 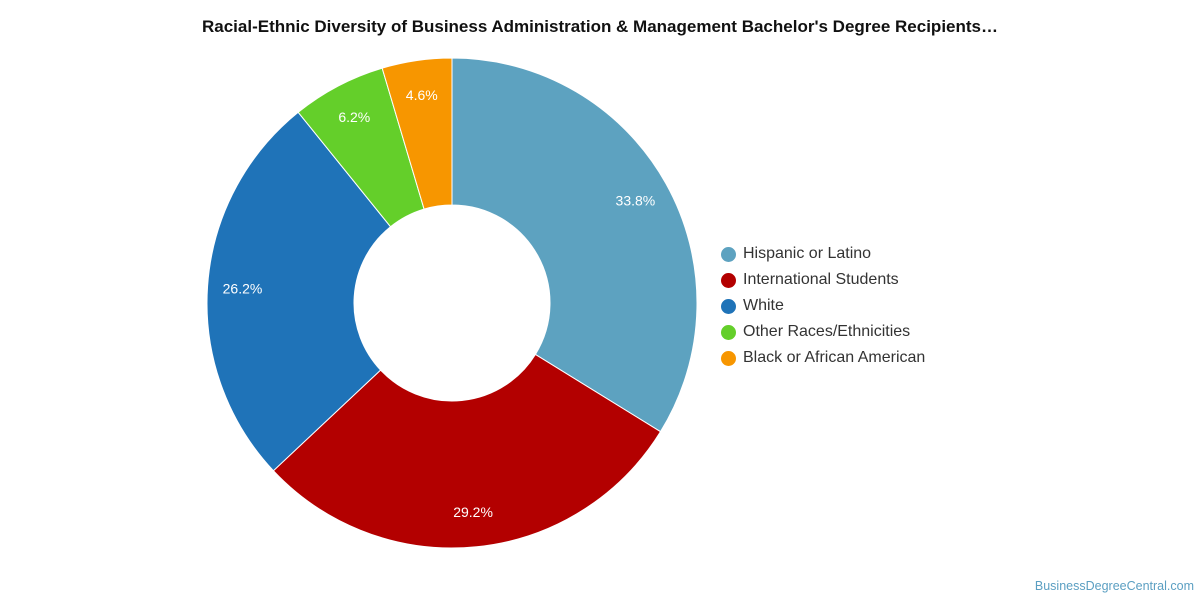 What do you see at coordinates (636, 201) in the screenshot?
I see `data-label: 33.8%` at bounding box center [636, 201].